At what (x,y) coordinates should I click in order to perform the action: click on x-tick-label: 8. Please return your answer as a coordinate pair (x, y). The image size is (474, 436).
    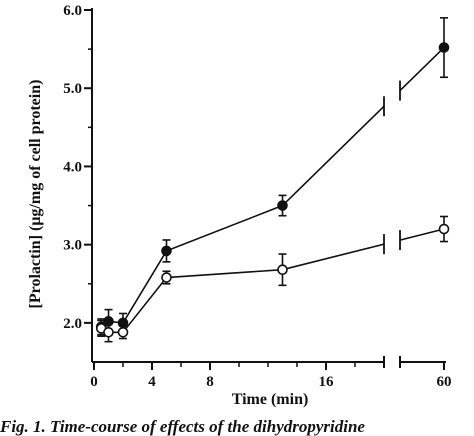
    Looking at the image, I should click on (210, 382).